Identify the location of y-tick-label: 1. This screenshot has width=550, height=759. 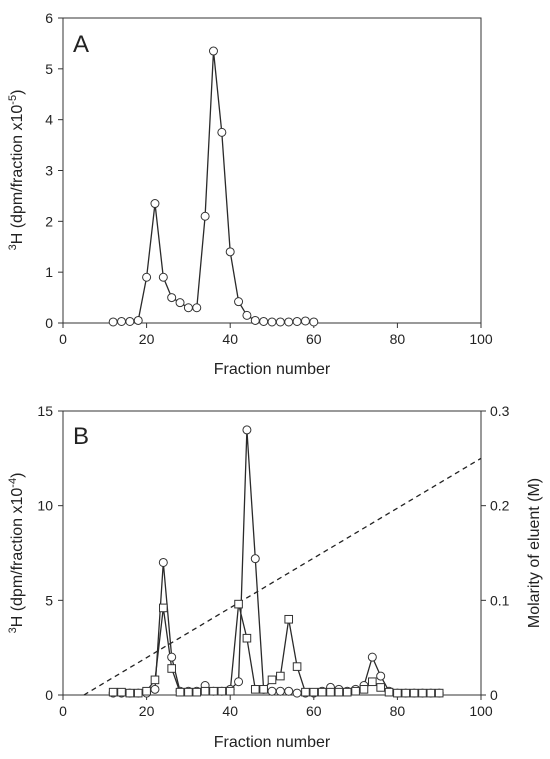
(49, 272).